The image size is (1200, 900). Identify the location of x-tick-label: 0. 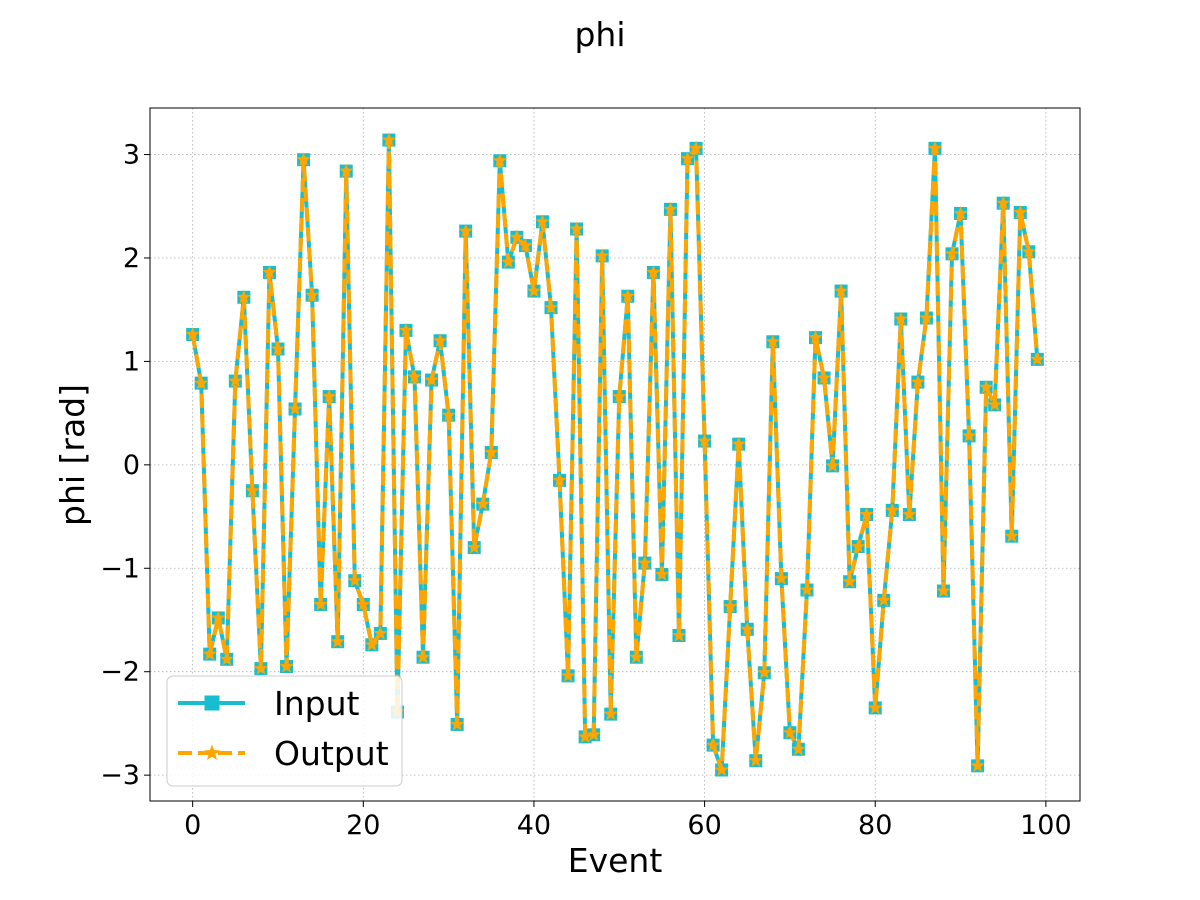
(192, 825).